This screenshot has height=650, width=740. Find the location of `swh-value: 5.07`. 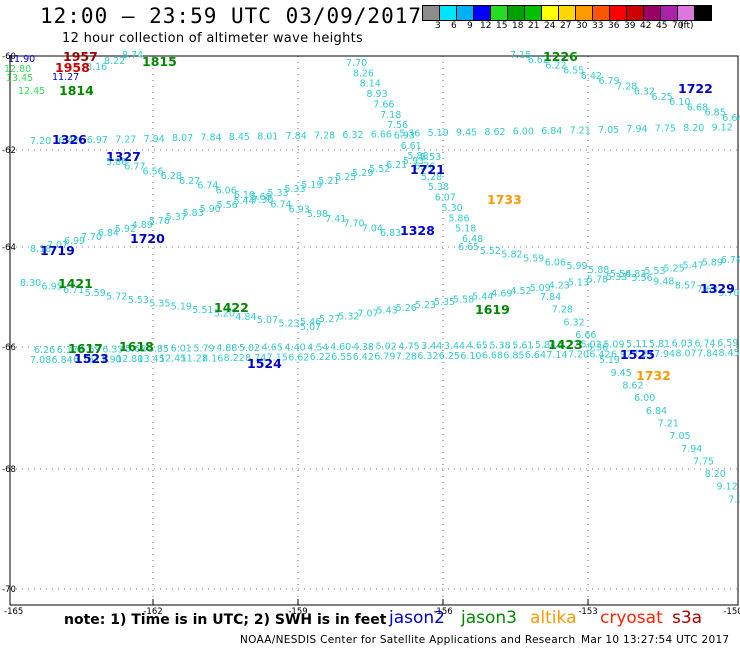

swh-value: 5.07 is located at coordinates (310, 327).